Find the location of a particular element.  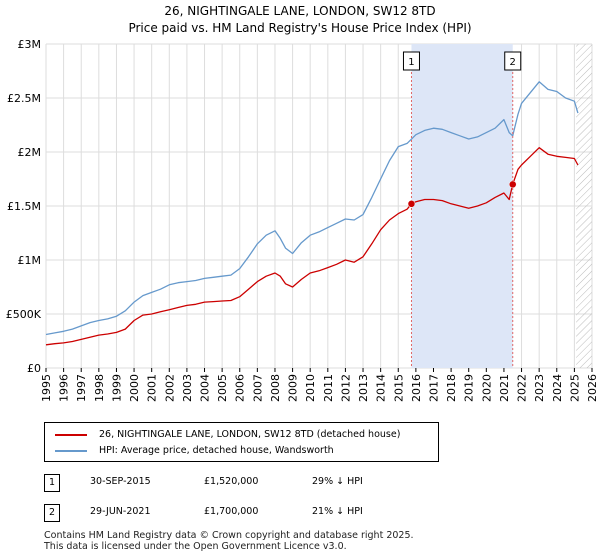

x-tick-label: 2000 is located at coordinates (134, 388).